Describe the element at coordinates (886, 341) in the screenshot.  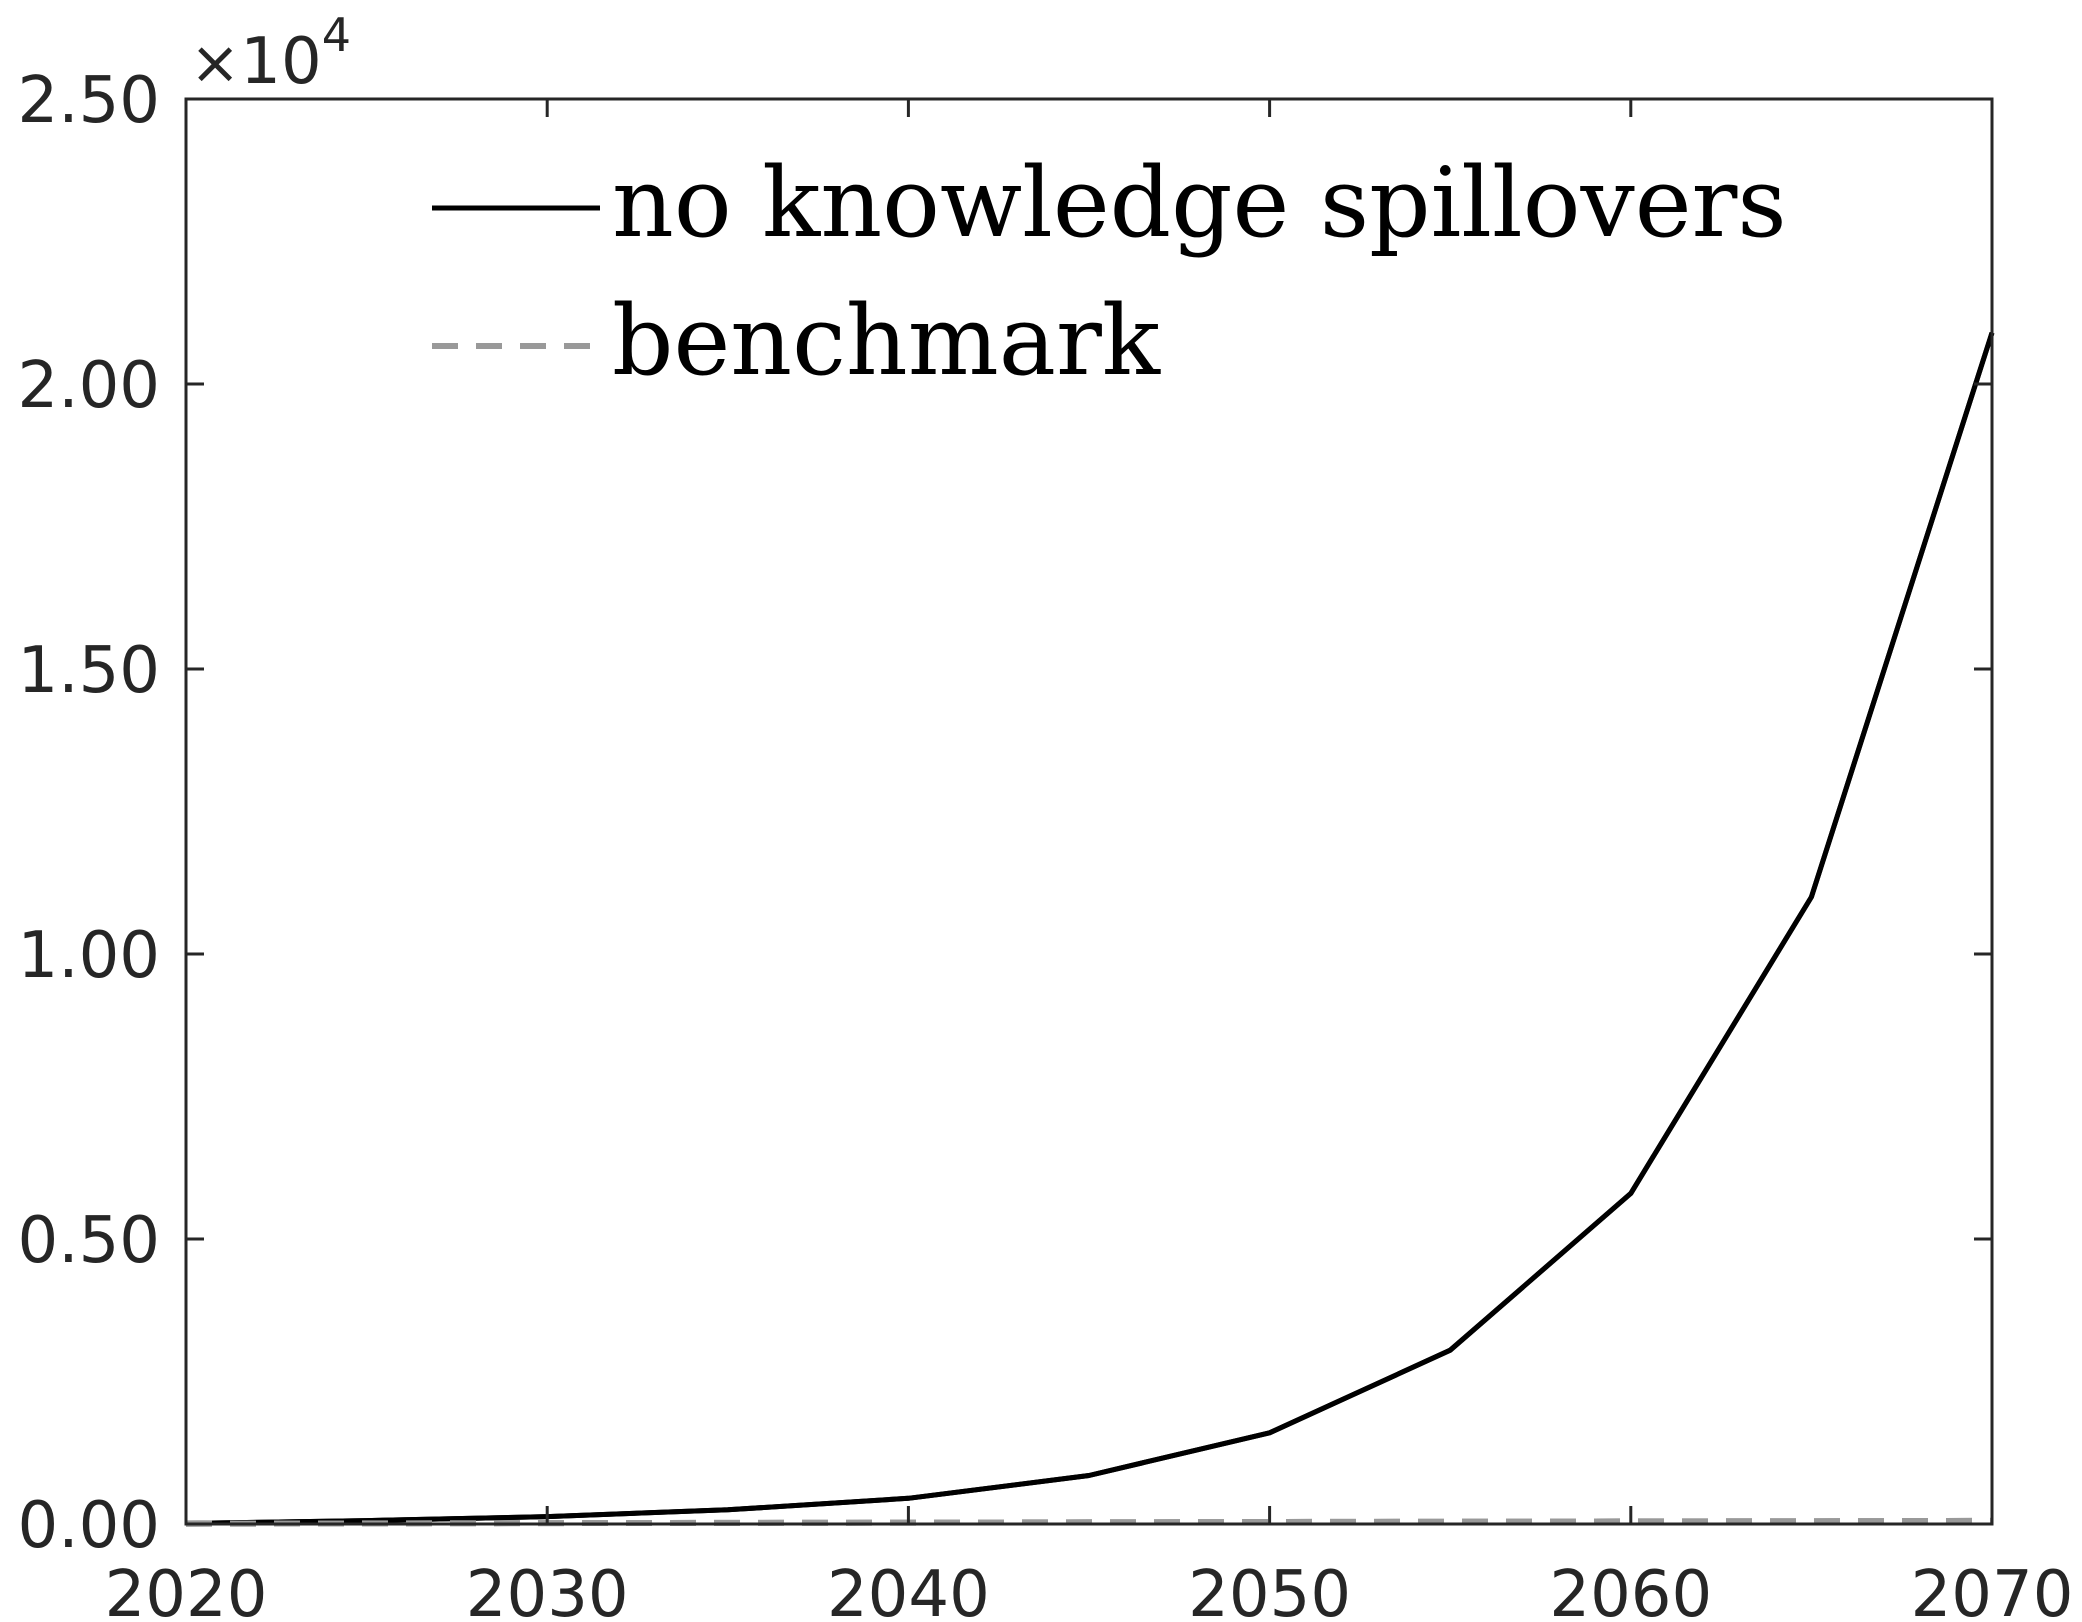
I see `legend-label-benchmark: benchmark` at that location.